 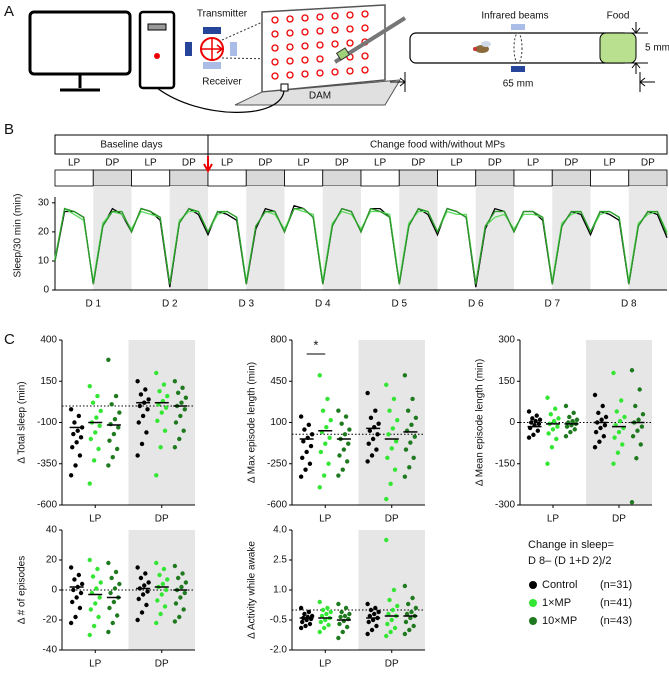 I want to click on y-axis-label: Δ Max episode length (min), so click(x=252, y=422).